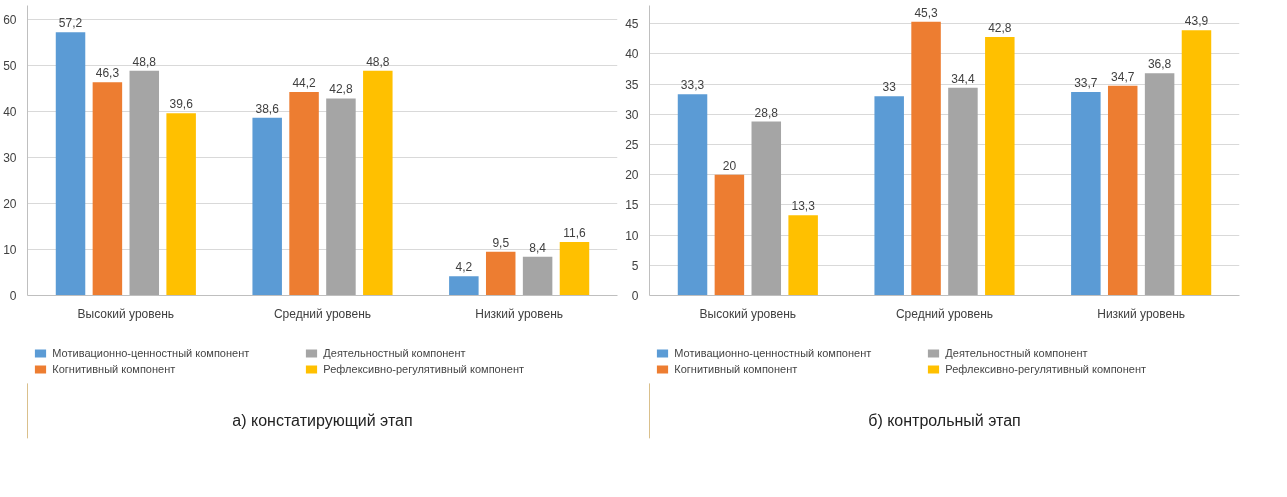 This screenshot has height=497, width=1287. Describe the element at coordinates (575, 233) in the screenshot. I see `data-label: 11,6` at that location.